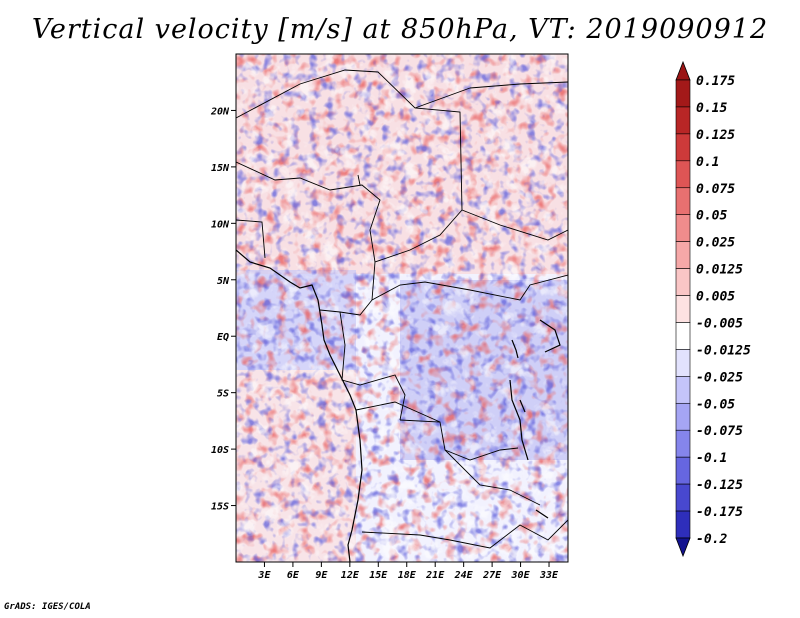  I want to click on lon-tick-label: 18E, so click(407, 575).